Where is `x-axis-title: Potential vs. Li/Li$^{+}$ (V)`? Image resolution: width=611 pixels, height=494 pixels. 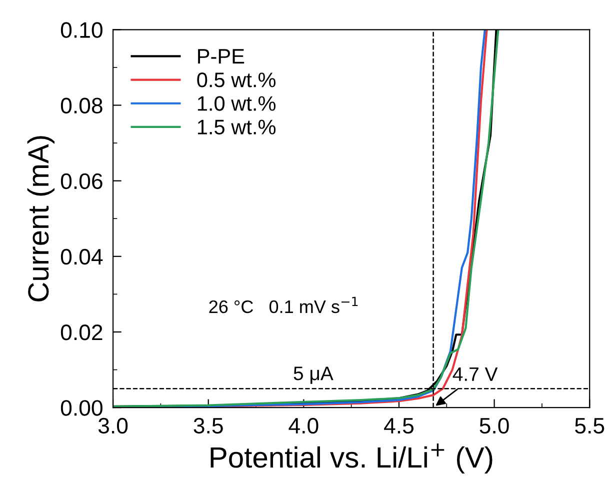
x-axis-title: Potential vs. Li/Li$^{+}$ (V) is located at coordinates (351, 459).